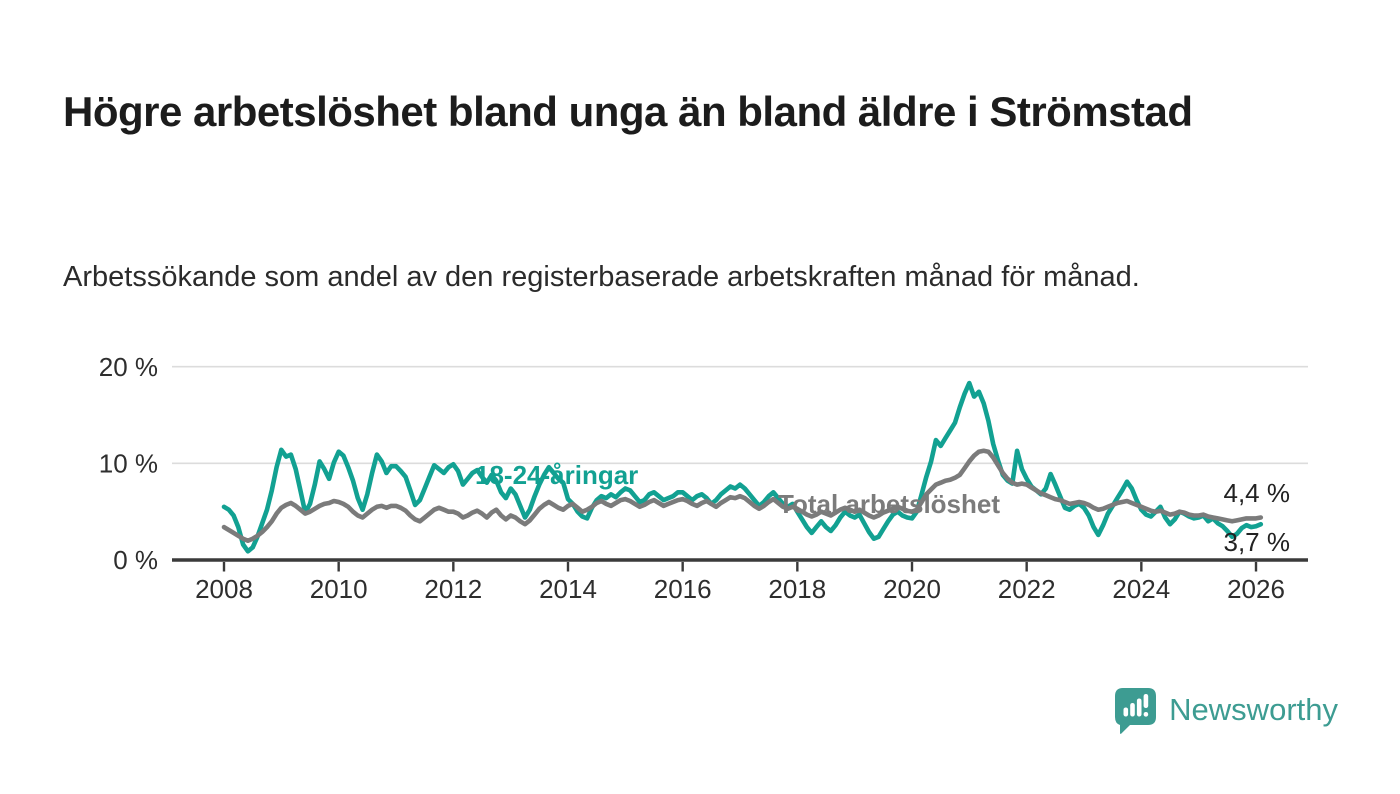 The image size is (1400, 794). What do you see at coordinates (224, 589) in the screenshot?
I see `x-tick-label: 2008` at bounding box center [224, 589].